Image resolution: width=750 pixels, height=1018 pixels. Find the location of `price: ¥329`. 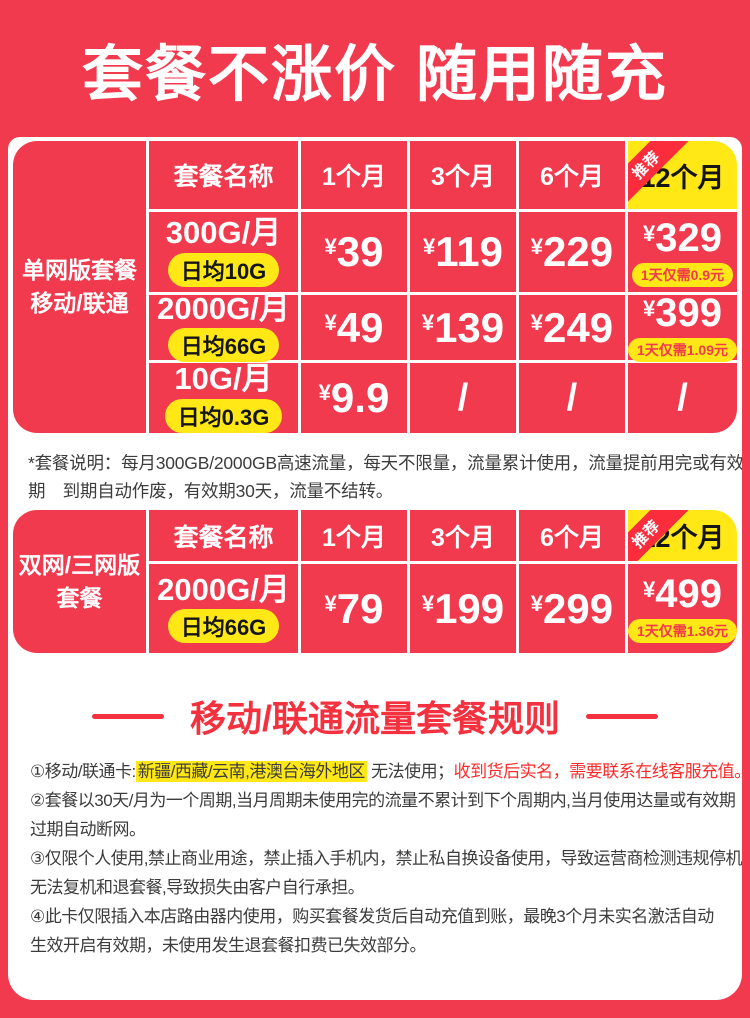

price: ¥329 is located at coordinates (682, 238).